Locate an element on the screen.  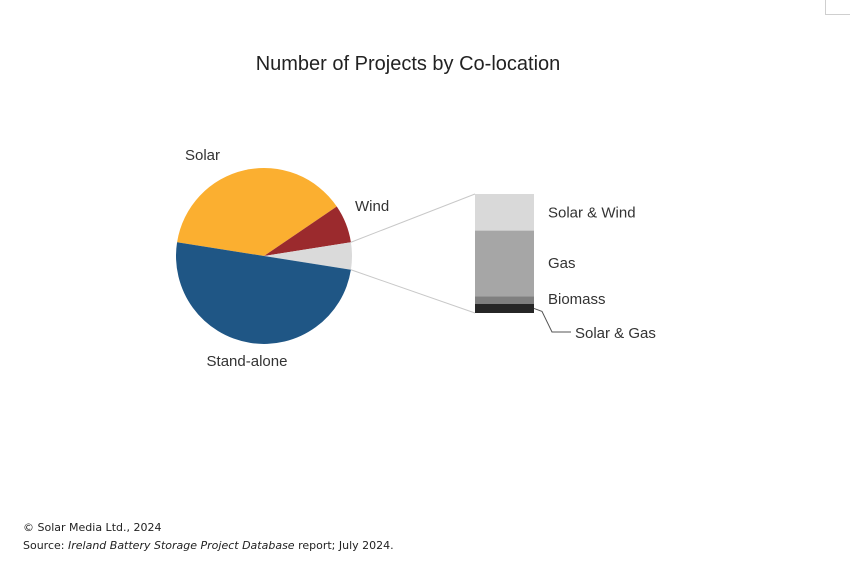
copyright-note: © Solar Media Ltd., 2024 is located at coordinates (92, 527).